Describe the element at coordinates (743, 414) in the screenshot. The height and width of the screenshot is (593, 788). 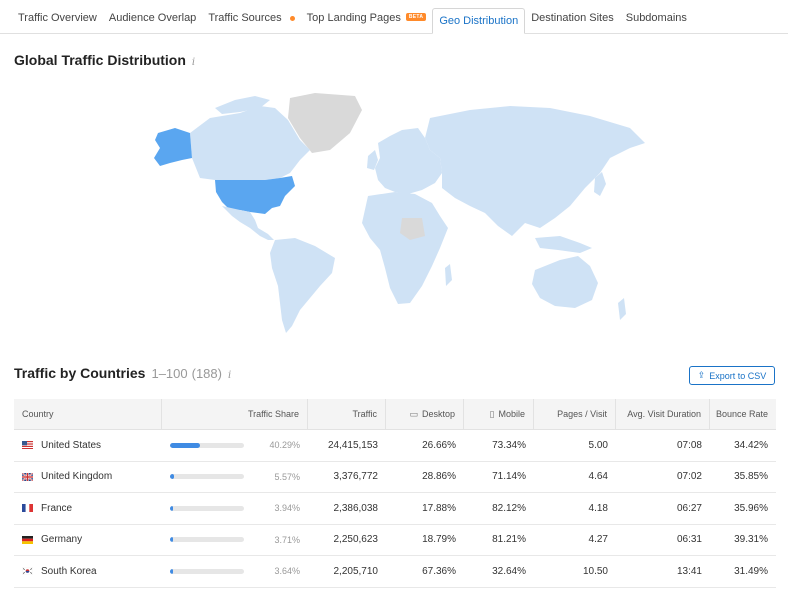
I see `header-bounce-rate: Bounce Rate` at that location.